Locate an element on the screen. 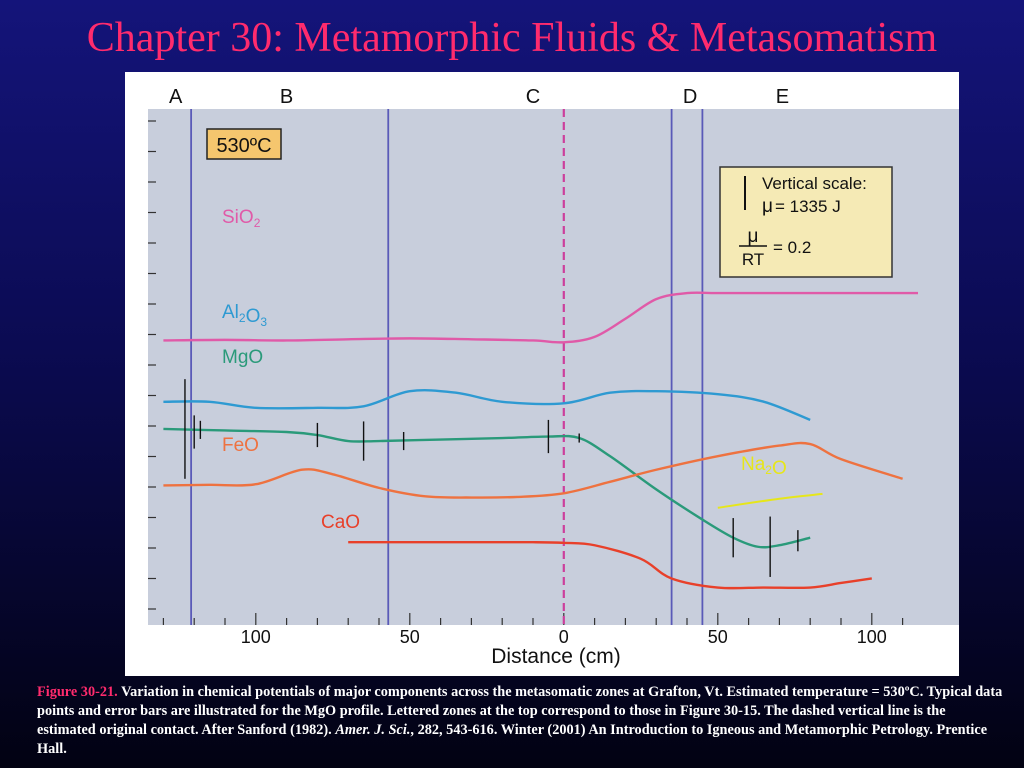 The width and height of the screenshot is (1024, 768). series-line-sio2 is located at coordinates (540, 317).